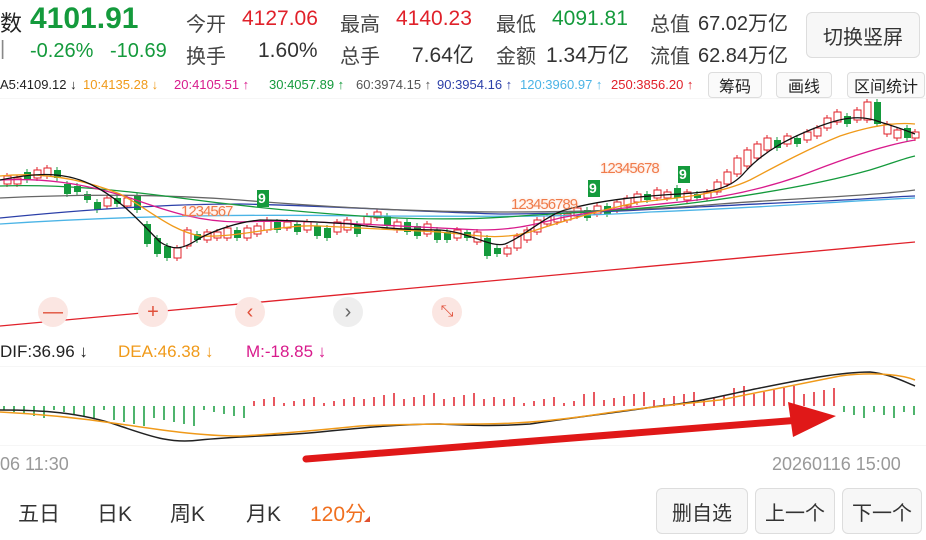 The image size is (926, 540). I want to click on macd-dea: DEA:46.38 ↓, so click(166, 351).